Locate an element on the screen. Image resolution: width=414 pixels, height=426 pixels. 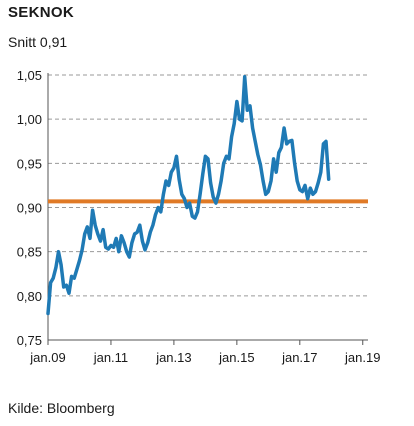
y-tick-label: 0,90 is located at coordinates (29, 208).